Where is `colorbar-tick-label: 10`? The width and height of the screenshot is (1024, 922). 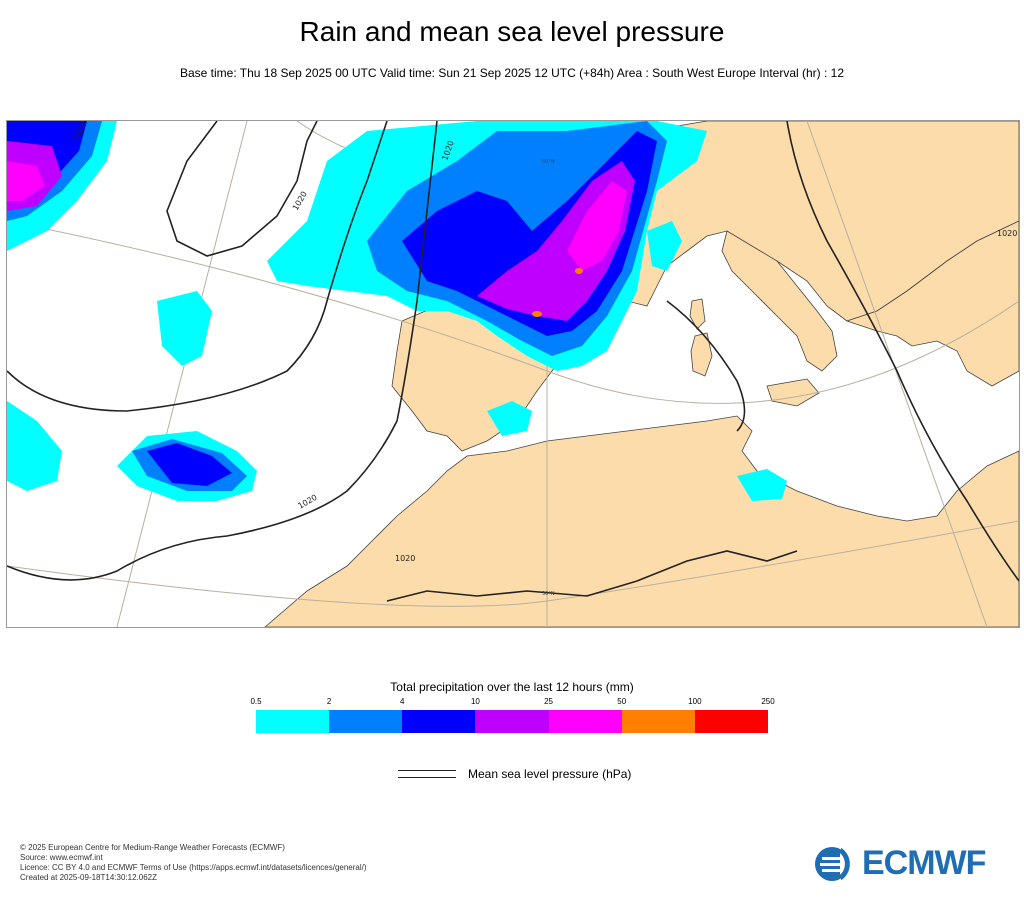
colorbar-tick-label: 10 is located at coordinates (475, 701).